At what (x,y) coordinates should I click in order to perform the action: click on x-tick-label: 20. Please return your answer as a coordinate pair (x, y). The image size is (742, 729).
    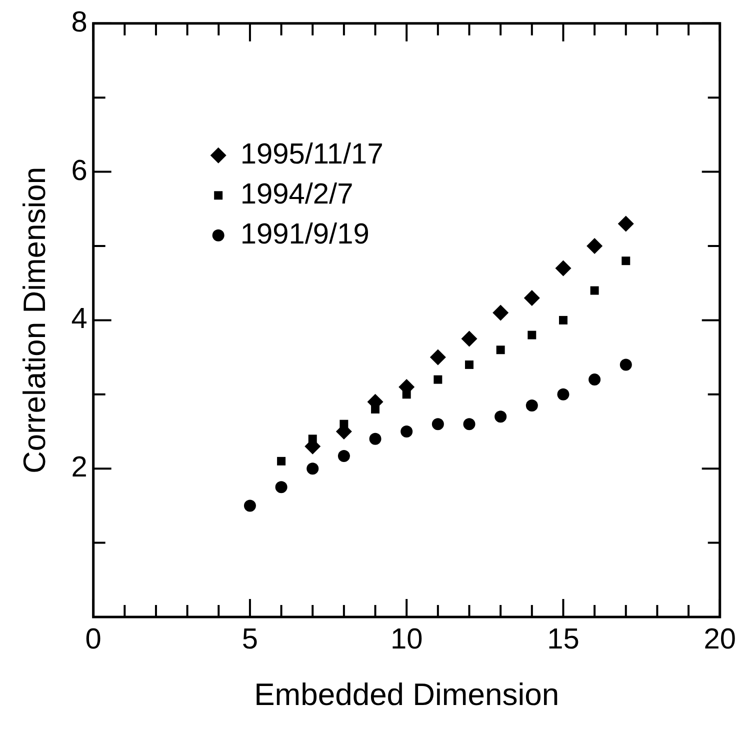
    Looking at the image, I should click on (720, 639).